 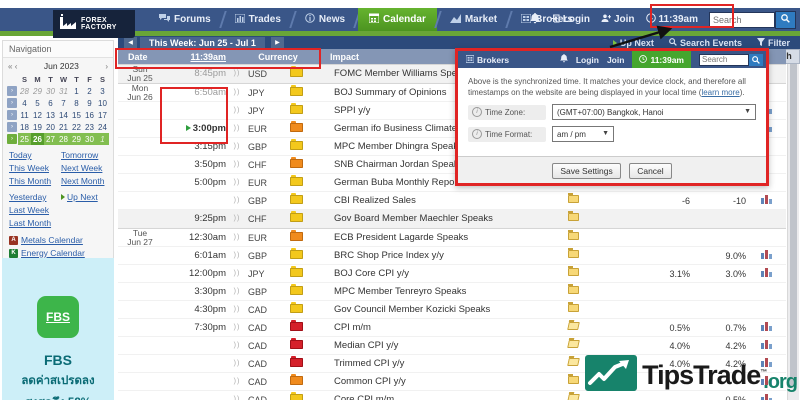 What do you see at coordinates (102, 115) in the screenshot?
I see `calendar-day: 17` at bounding box center [102, 115].